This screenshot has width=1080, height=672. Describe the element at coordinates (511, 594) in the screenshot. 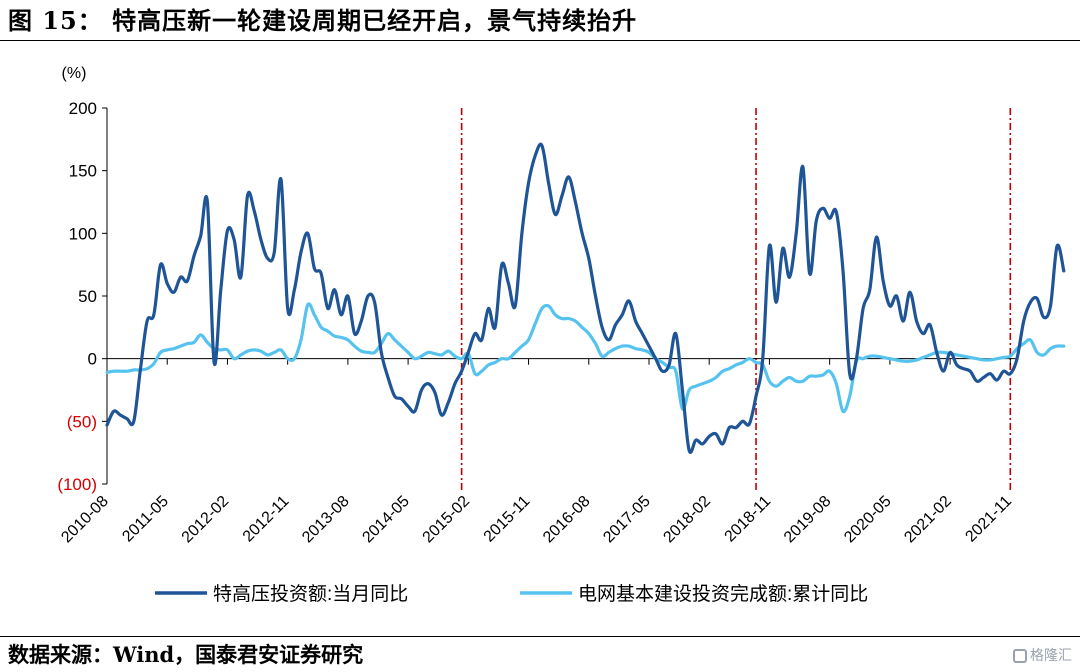

I see `chart-legend: 特高压投资额:当月同比 电网基本建设投资完成额:累计同比` at that location.